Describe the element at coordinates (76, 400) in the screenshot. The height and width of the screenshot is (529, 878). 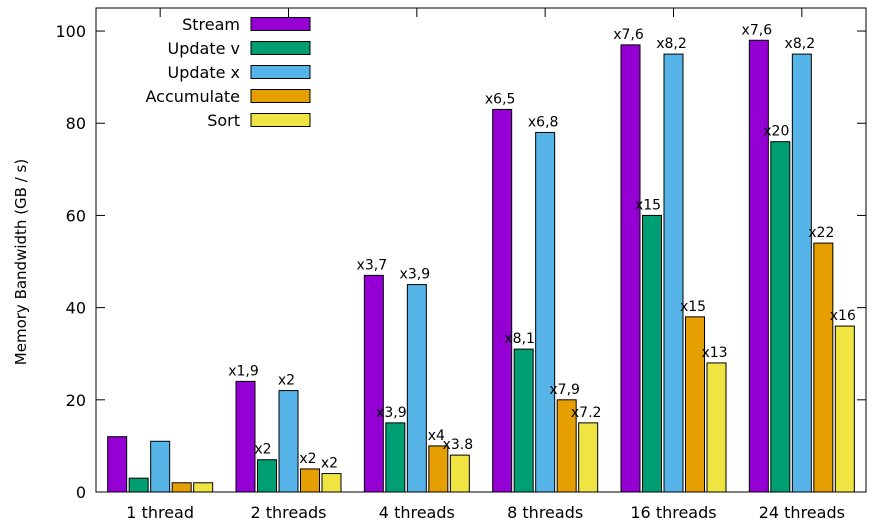
I see `y-tick-label: 20` at that location.